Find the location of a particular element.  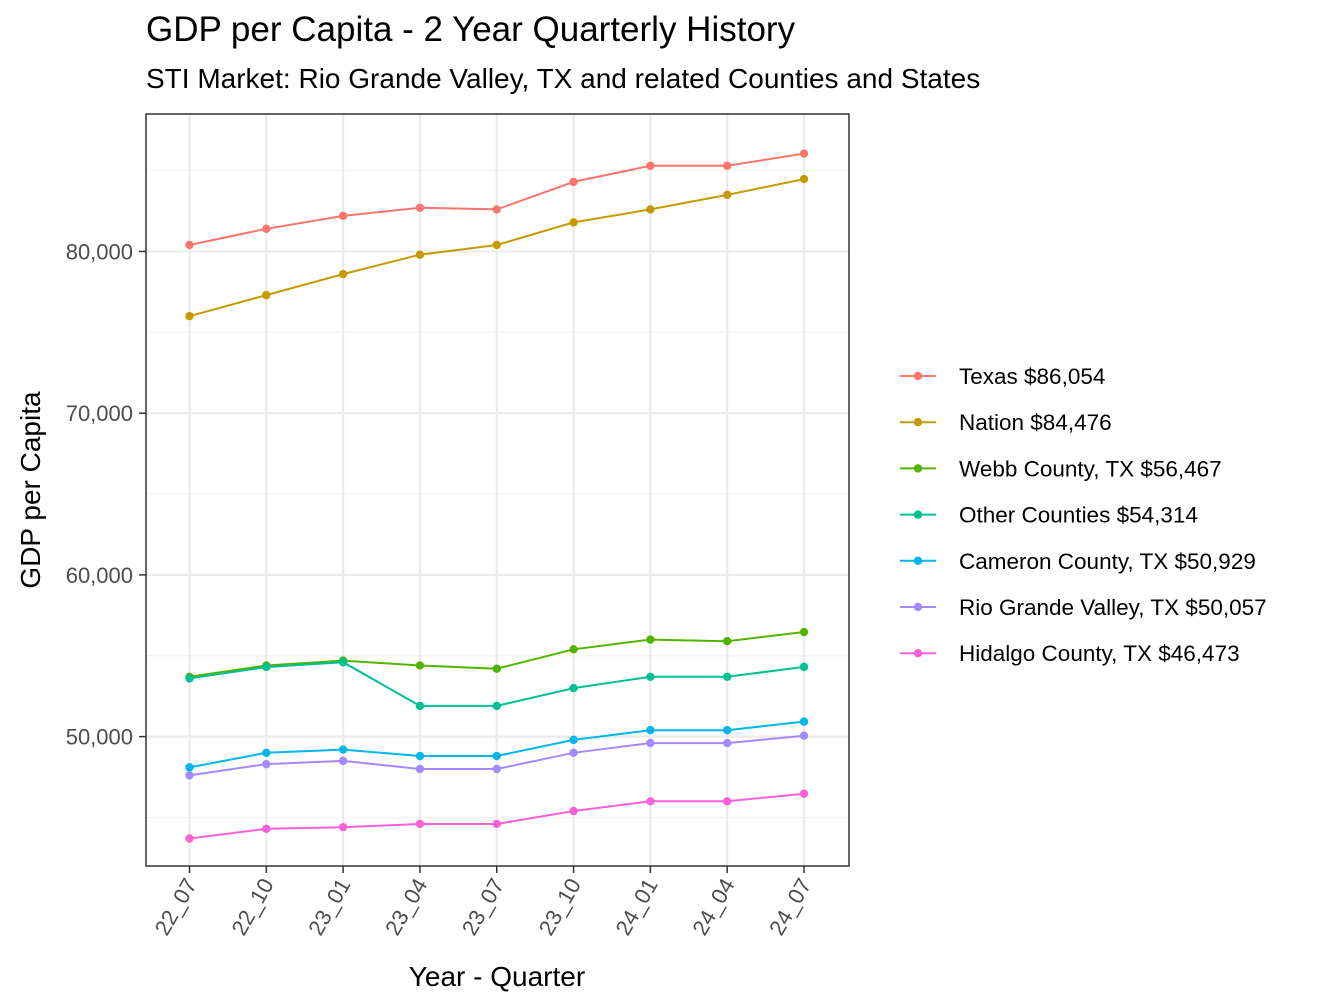

x-tick-label: 24_04 is located at coordinates (713, 906).